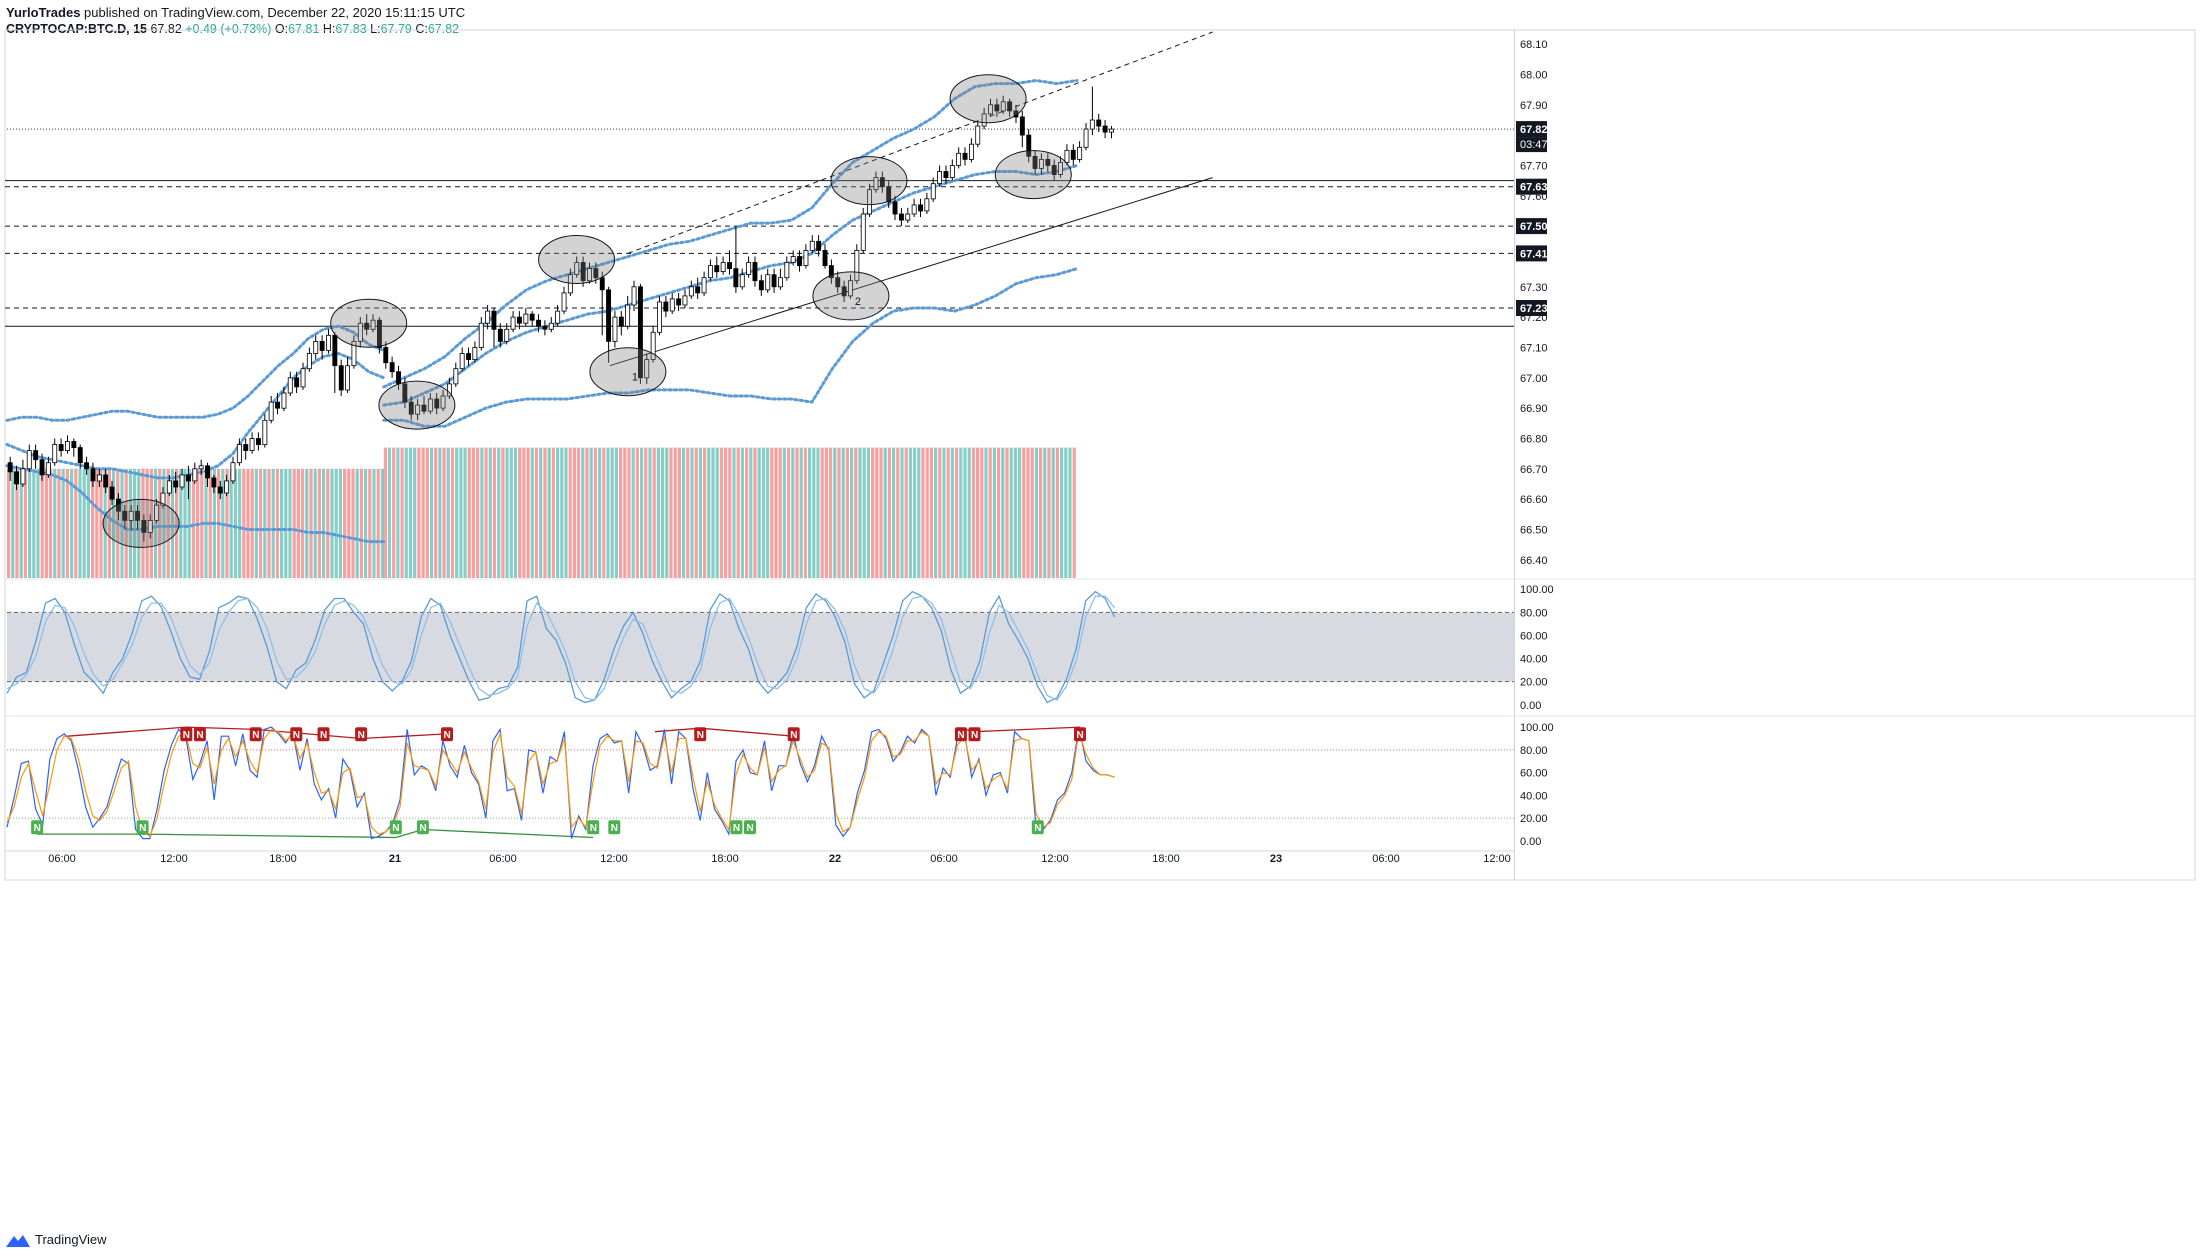 The height and width of the screenshot is (1258, 2200). I want to click on price-label-text: 67.63, so click(1534, 188).